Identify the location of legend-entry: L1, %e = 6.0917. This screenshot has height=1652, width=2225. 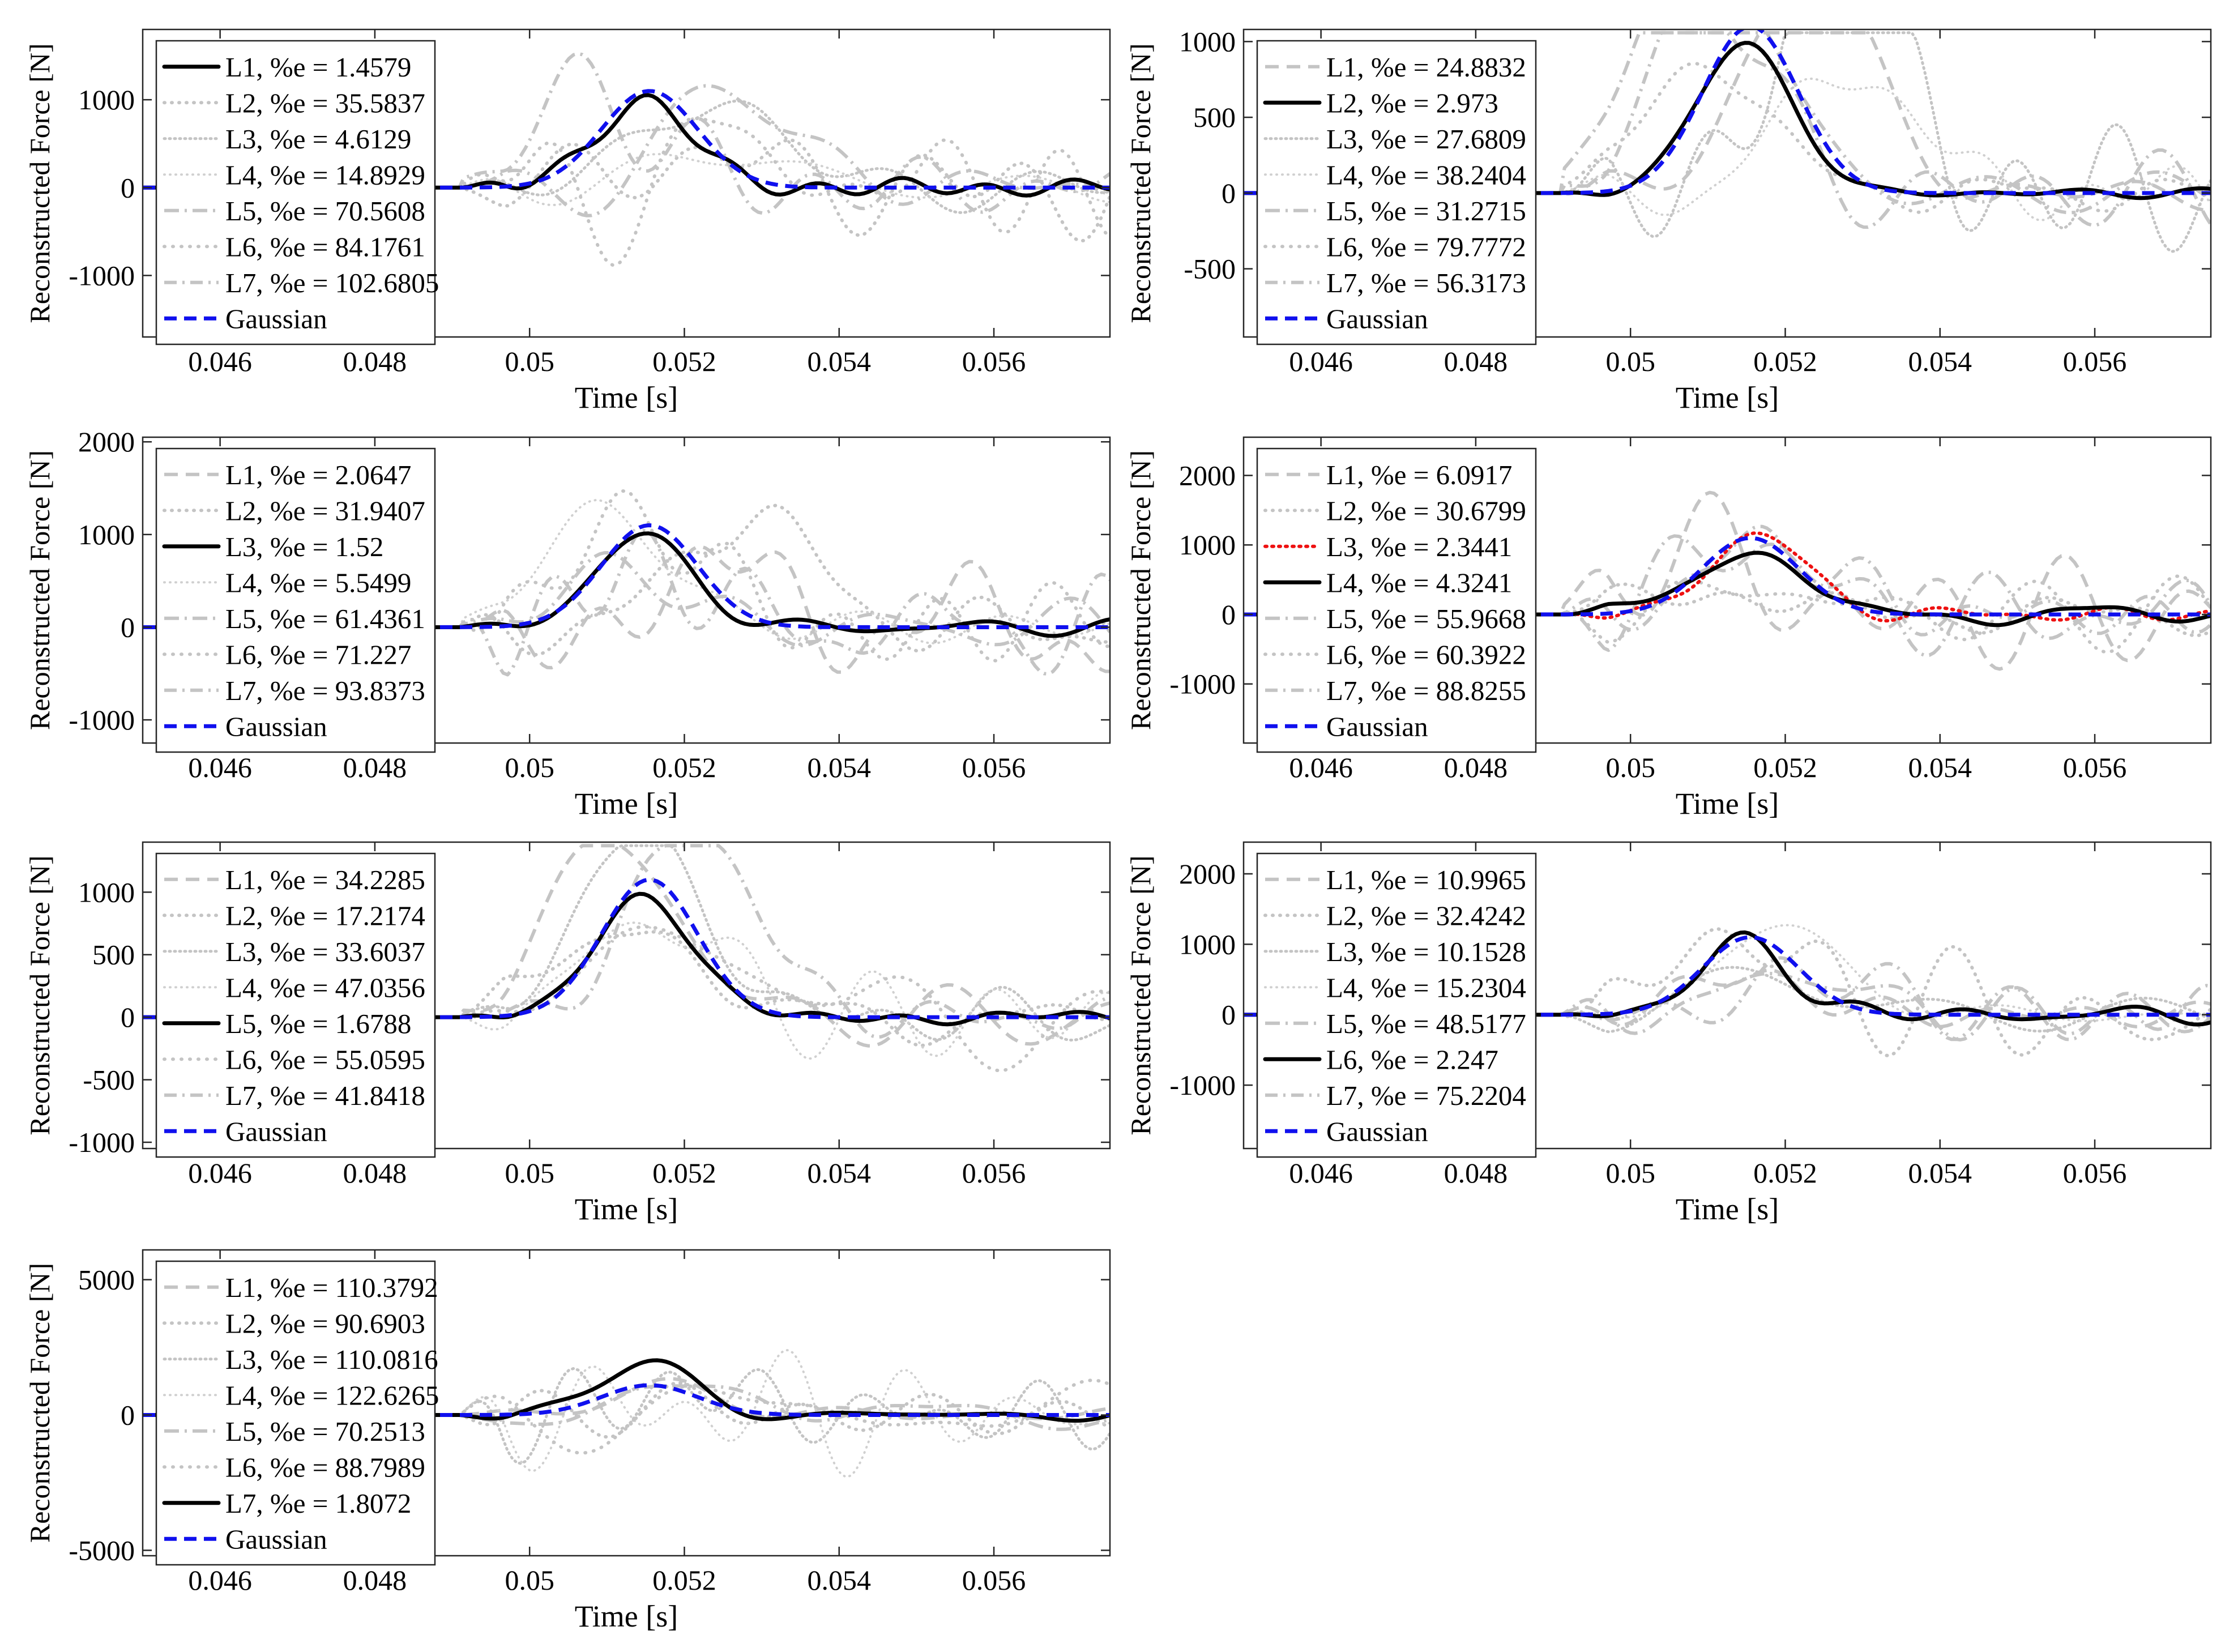
(1419, 475).